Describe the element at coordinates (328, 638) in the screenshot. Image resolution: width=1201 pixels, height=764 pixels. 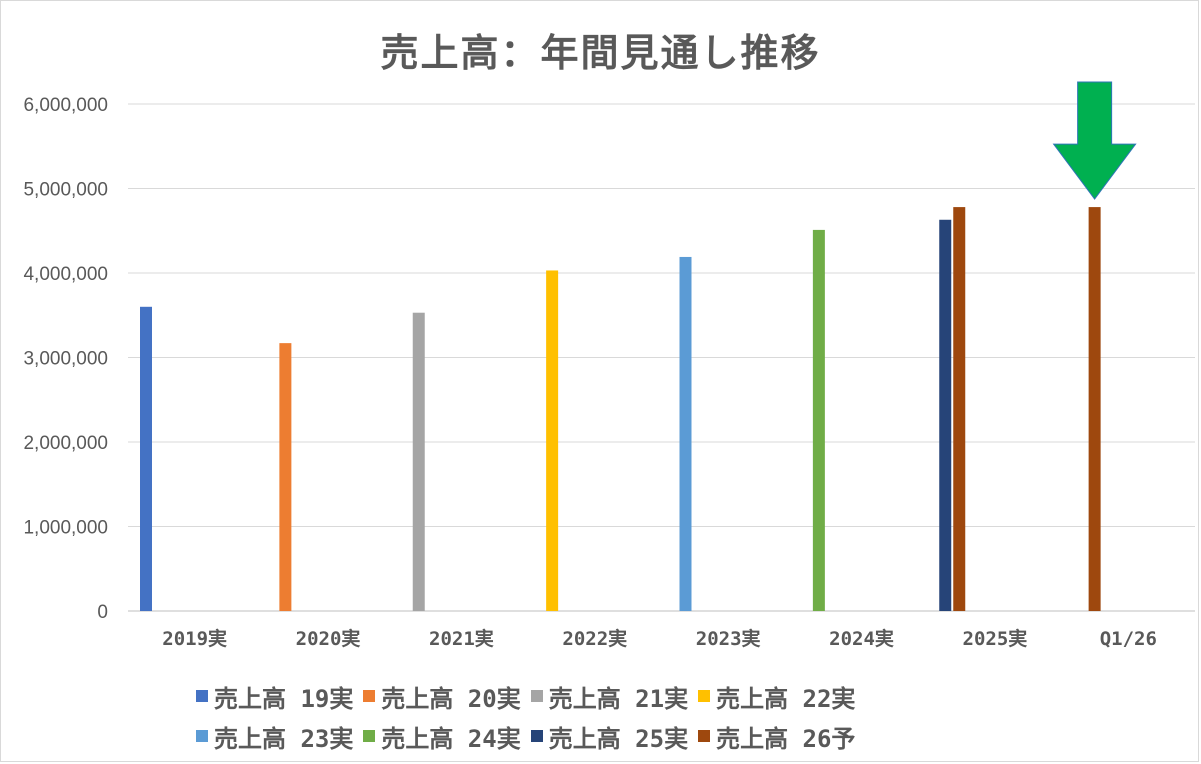
I see `x-tick-label: 2020実` at that location.